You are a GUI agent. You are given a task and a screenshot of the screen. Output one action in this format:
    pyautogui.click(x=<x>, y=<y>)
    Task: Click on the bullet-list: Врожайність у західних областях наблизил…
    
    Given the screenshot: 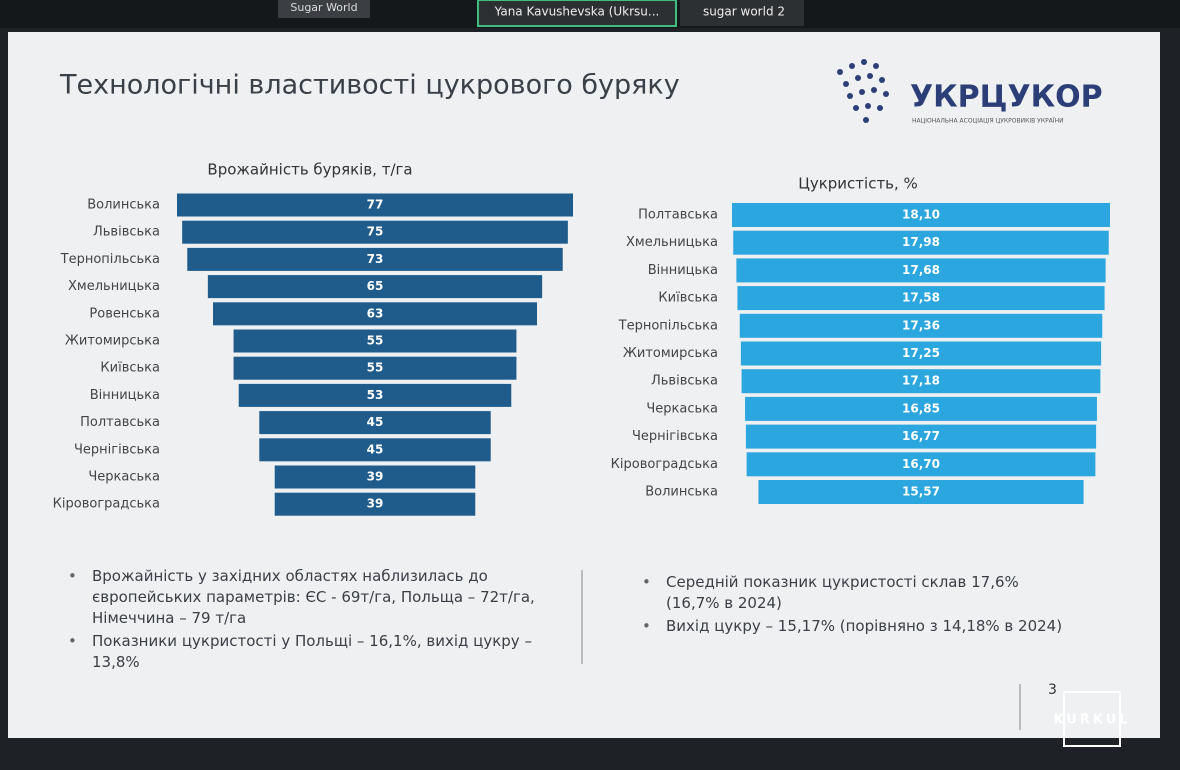 What is the action you would take?
    pyautogui.click(x=307, y=620)
    